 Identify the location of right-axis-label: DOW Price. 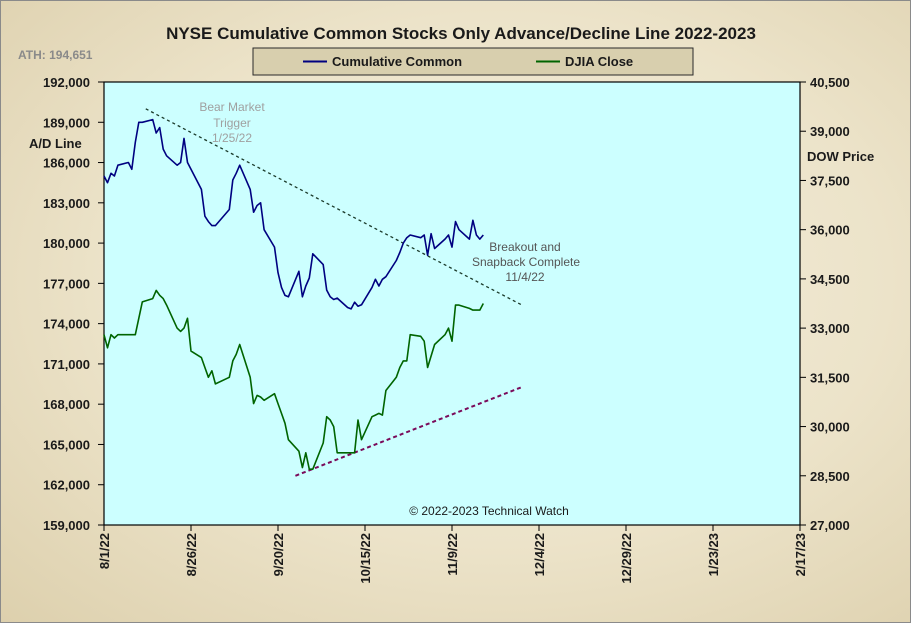
(840, 156).